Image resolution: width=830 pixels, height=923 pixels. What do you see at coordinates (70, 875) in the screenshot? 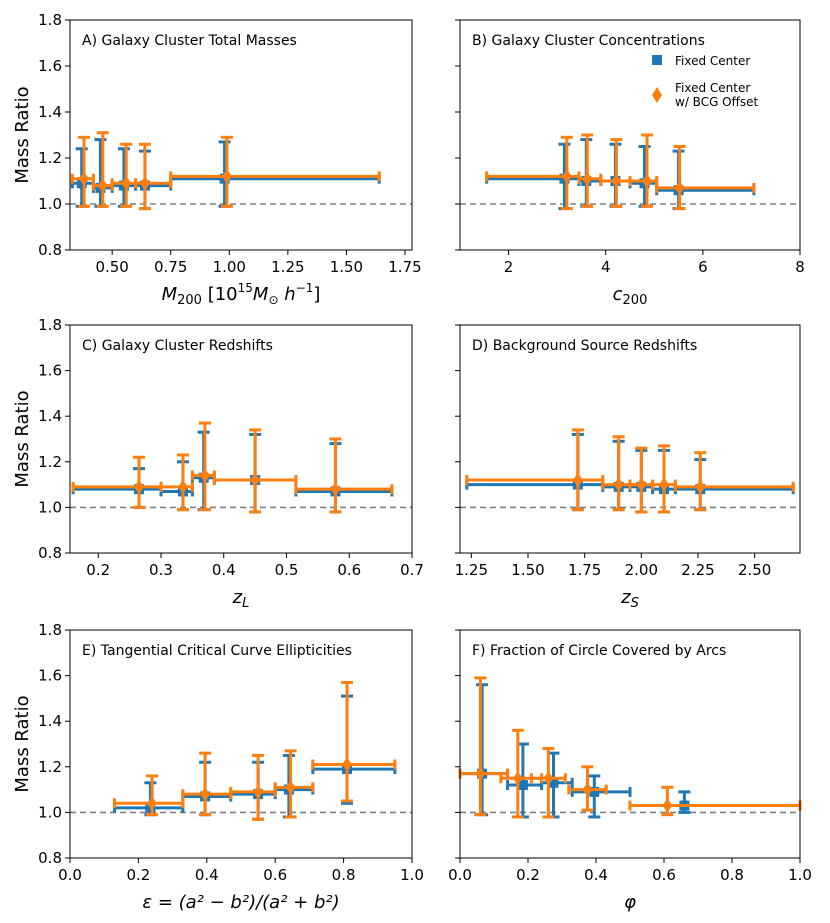
I see `x-tick-label: 0.0` at bounding box center [70, 875].